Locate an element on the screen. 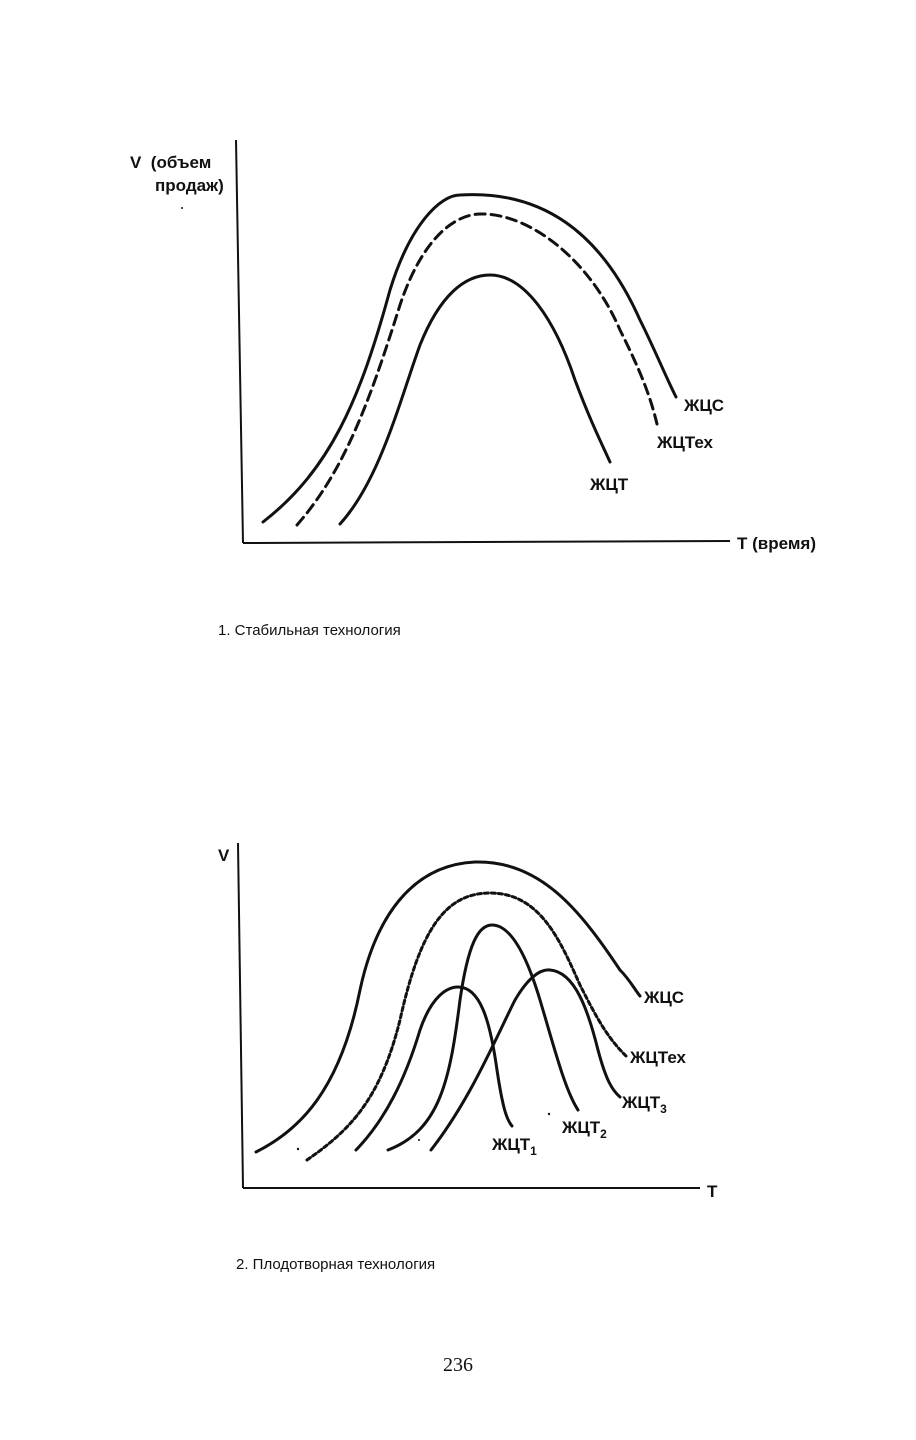 Image resolution: width=916 pixels, height=1440 pixels. figure-2: V T ЖЦС ЖЦТех ЖЦТ3 ЖЦТ2 ЖЦТ1 is located at coordinates (468, 1021).